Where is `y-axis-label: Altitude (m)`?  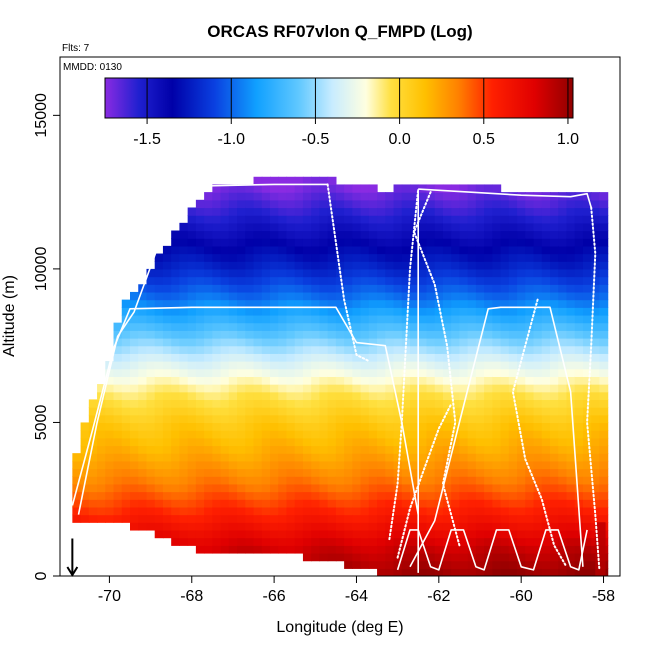
y-axis-label: Altitude (m) is located at coordinates (9, 316).